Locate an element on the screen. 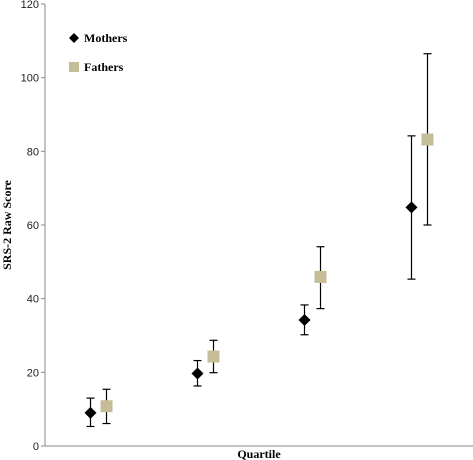  y-ticks: 0 20 40 60 80 100 120 is located at coordinates (33, 226).